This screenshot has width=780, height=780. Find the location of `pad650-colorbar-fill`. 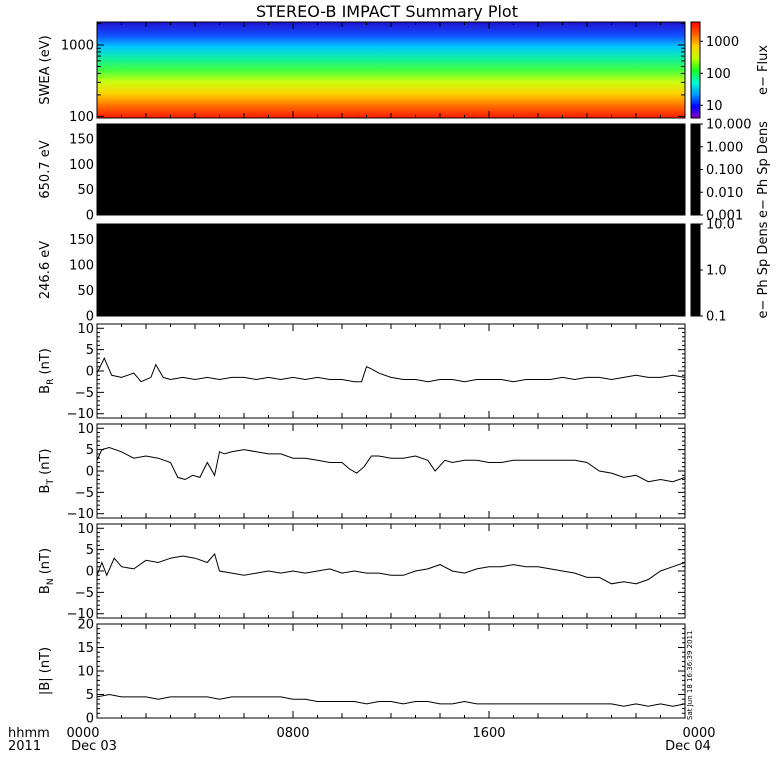

pad650-colorbar-fill is located at coordinates (695, 169).